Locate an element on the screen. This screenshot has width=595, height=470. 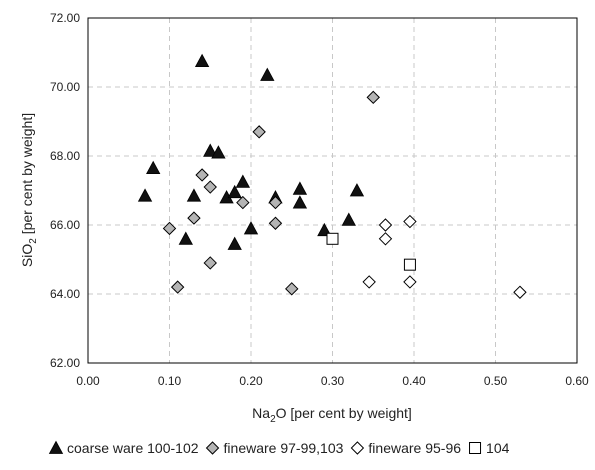
y-tick-label: 70.00 is located at coordinates (65, 87).